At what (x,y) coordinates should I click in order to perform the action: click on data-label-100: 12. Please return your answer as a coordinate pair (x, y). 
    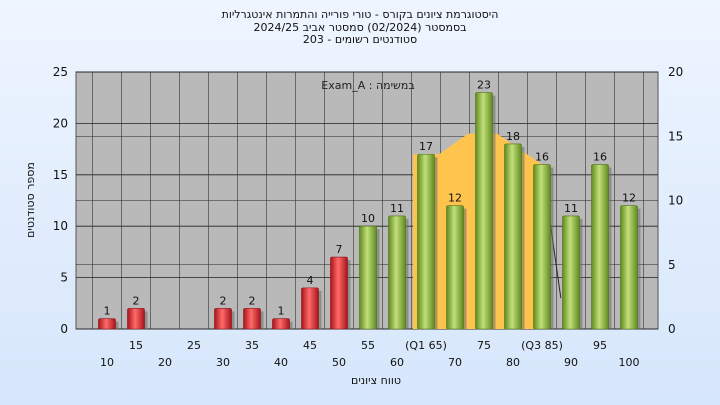
    Looking at the image, I should click on (629, 198).